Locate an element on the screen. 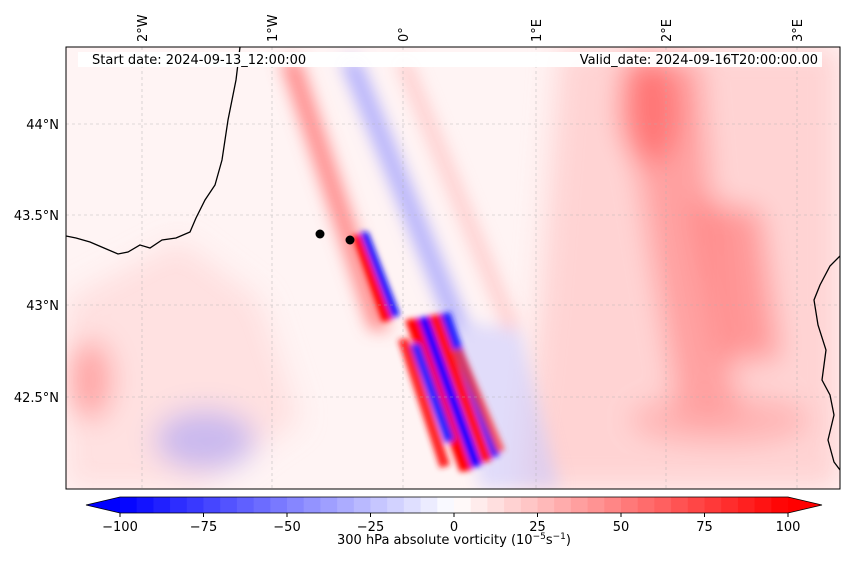 The width and height of the screenshot is (850, 562). valid-date-text: Valid_date: 2024-09-16T20:00:00.00 is located at coordinates (699, 60).